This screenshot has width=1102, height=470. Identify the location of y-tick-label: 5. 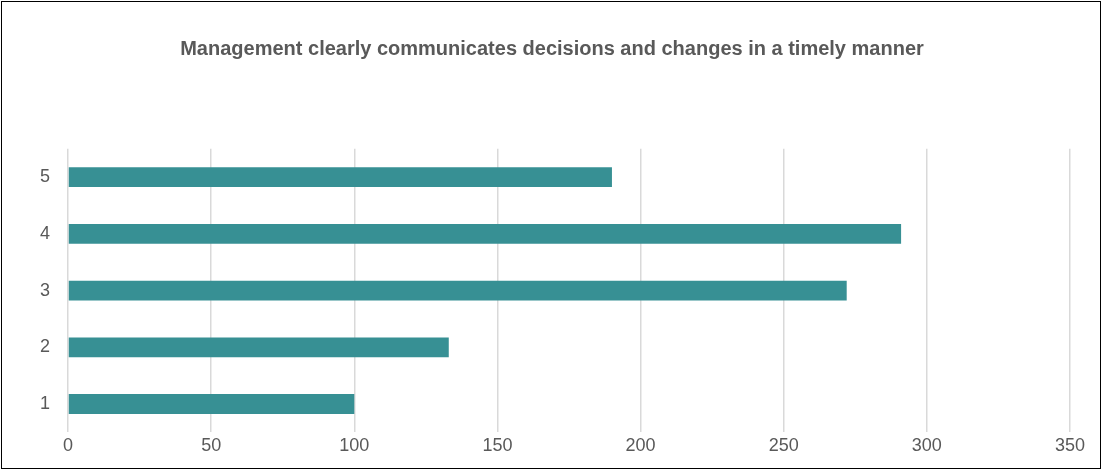
(45, 176).